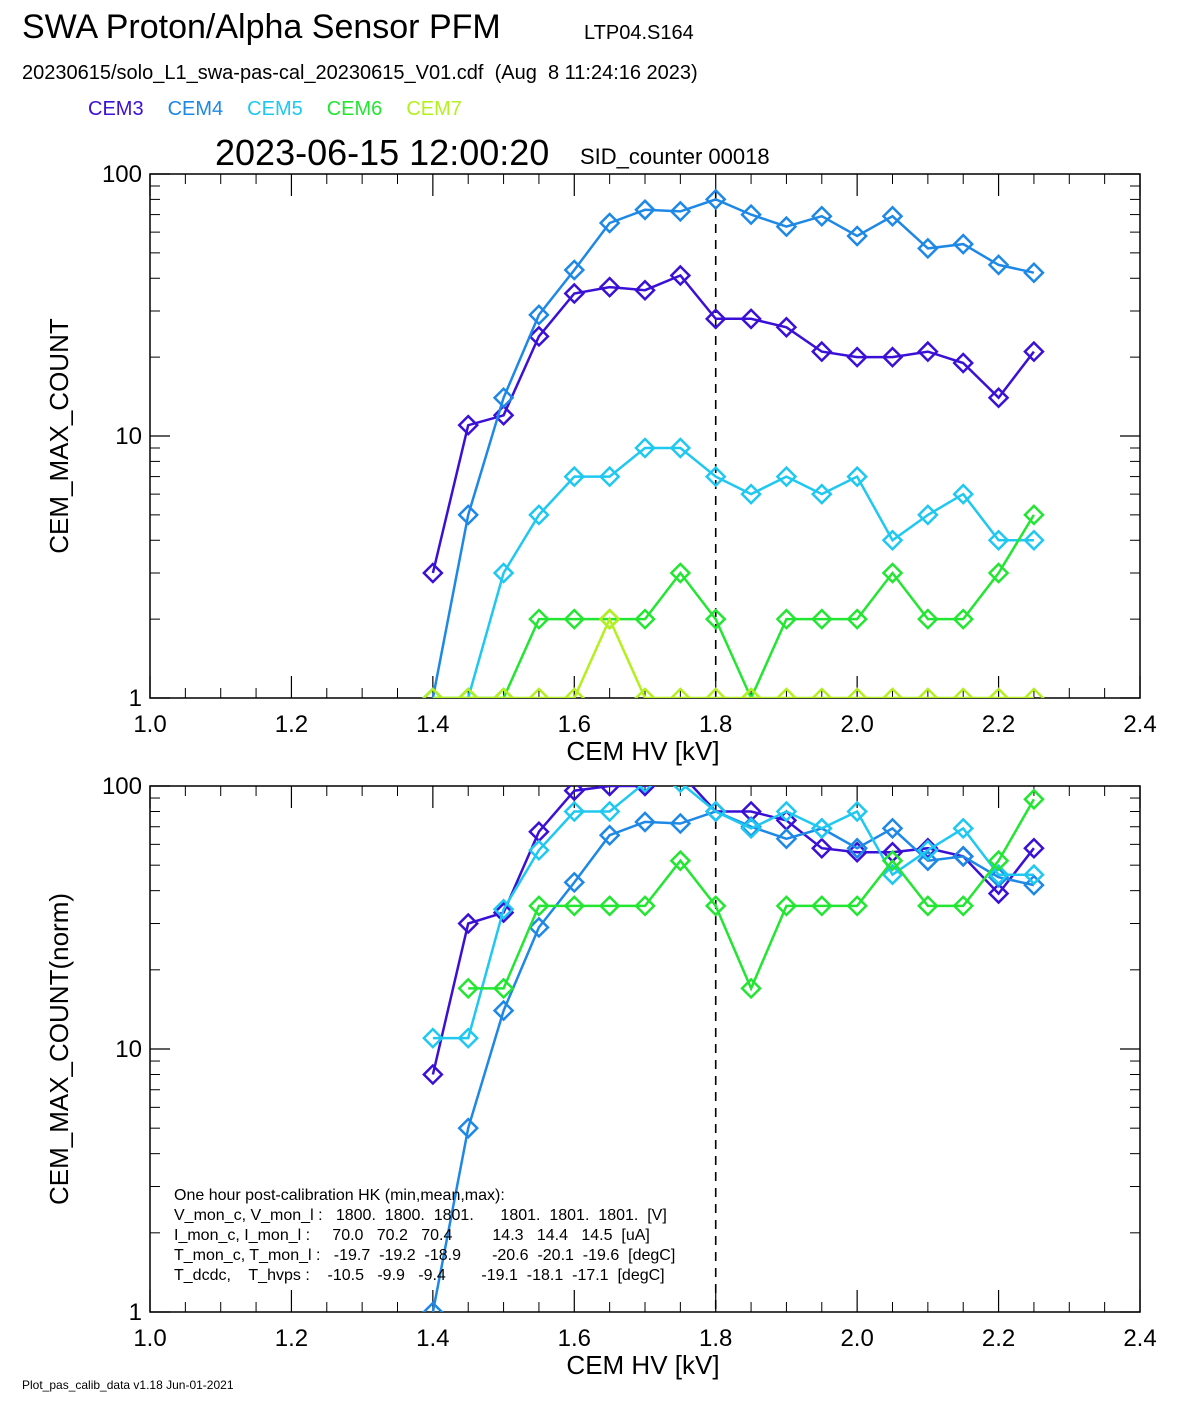 This screenshot has width=1201, height=1411. I want to click on run-tag: LTP04.S164, so click(639, 33).